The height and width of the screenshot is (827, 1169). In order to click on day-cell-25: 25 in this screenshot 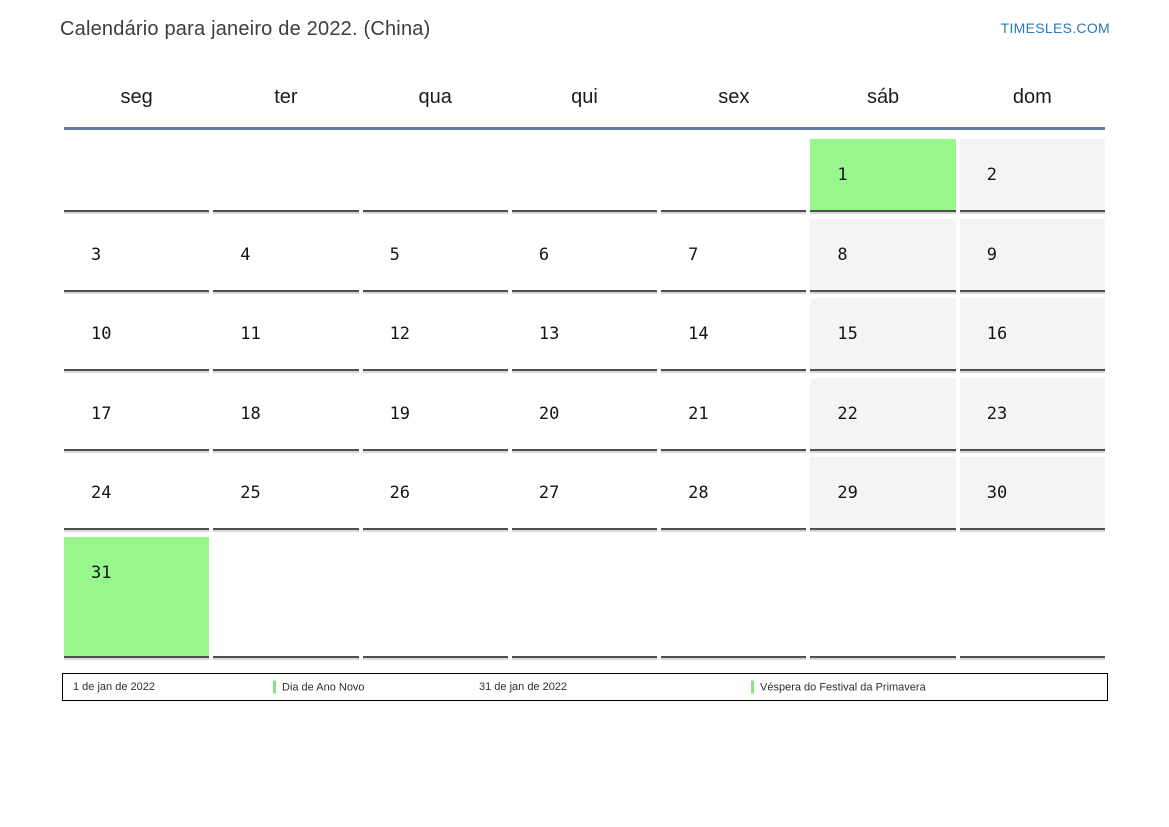, I will do `click(286, 493)`.